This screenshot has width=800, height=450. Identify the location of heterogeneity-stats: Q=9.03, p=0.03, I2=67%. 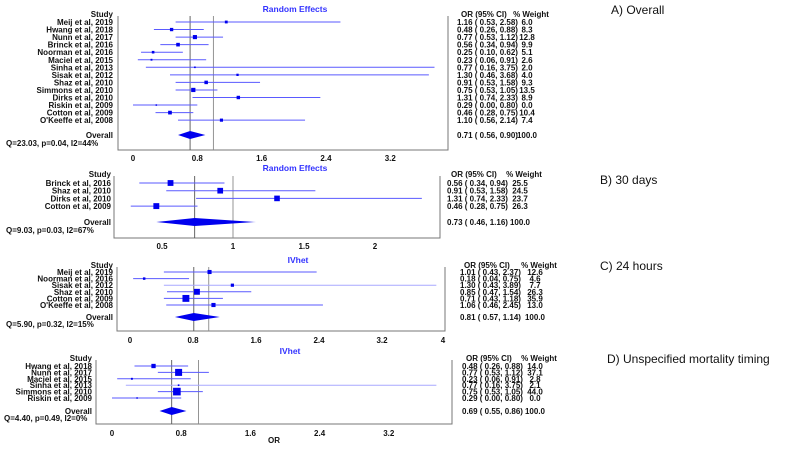
(50, 230).